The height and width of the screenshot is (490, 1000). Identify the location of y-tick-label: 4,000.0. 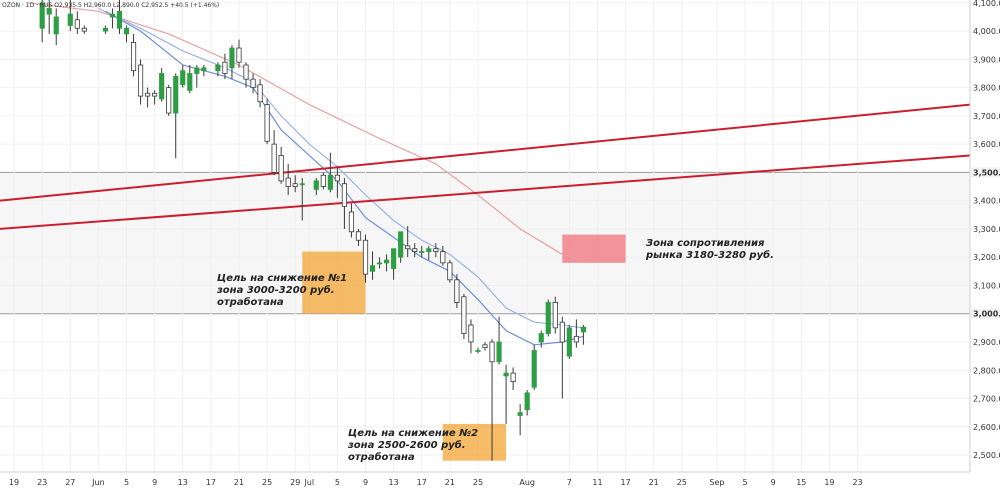
(986, 31).